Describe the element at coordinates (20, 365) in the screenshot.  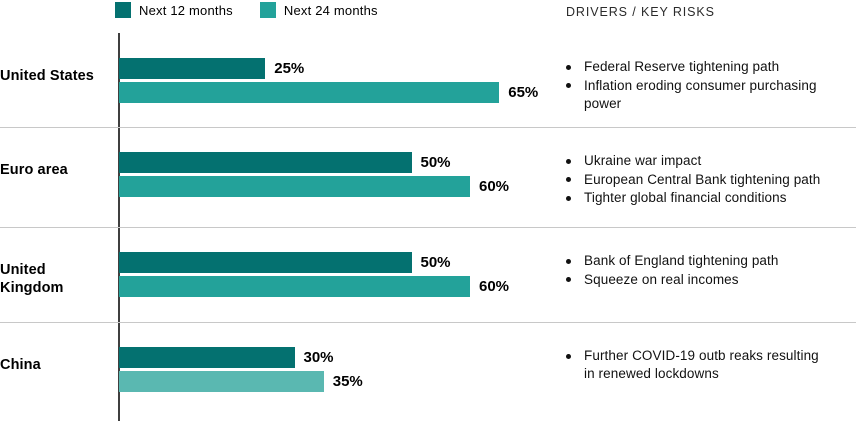
I see `category-label: China` at that location.